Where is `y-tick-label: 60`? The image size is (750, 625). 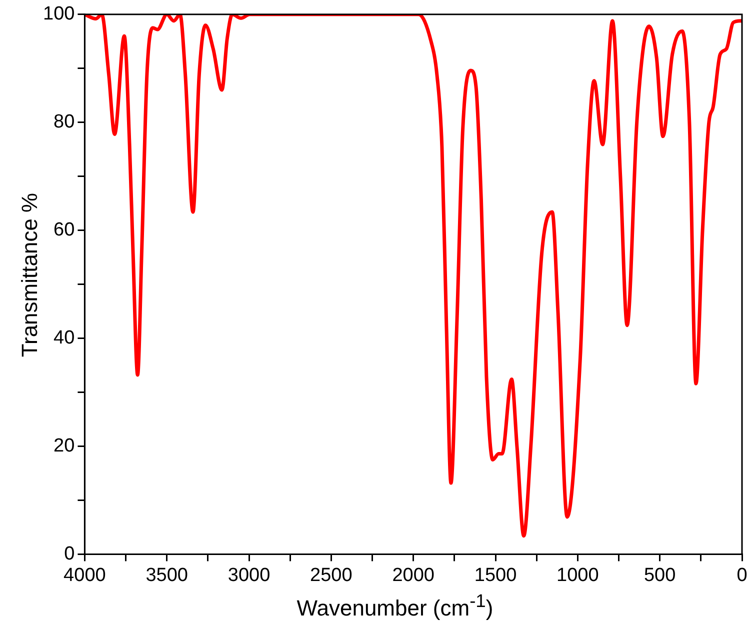 y-tick-label: 60 is located at coordinates (64, 230).